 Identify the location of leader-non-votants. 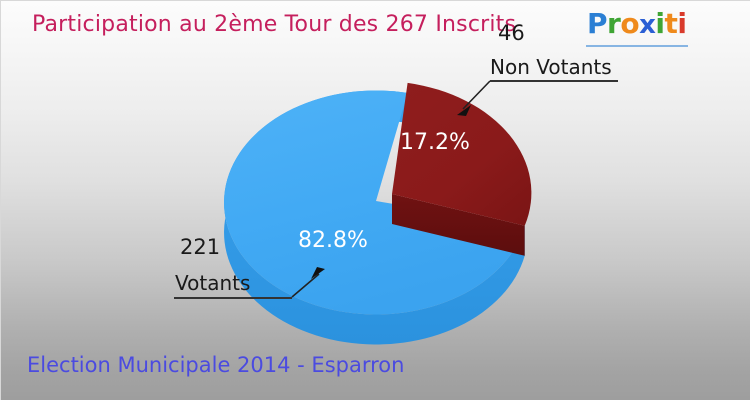
(474, 98).